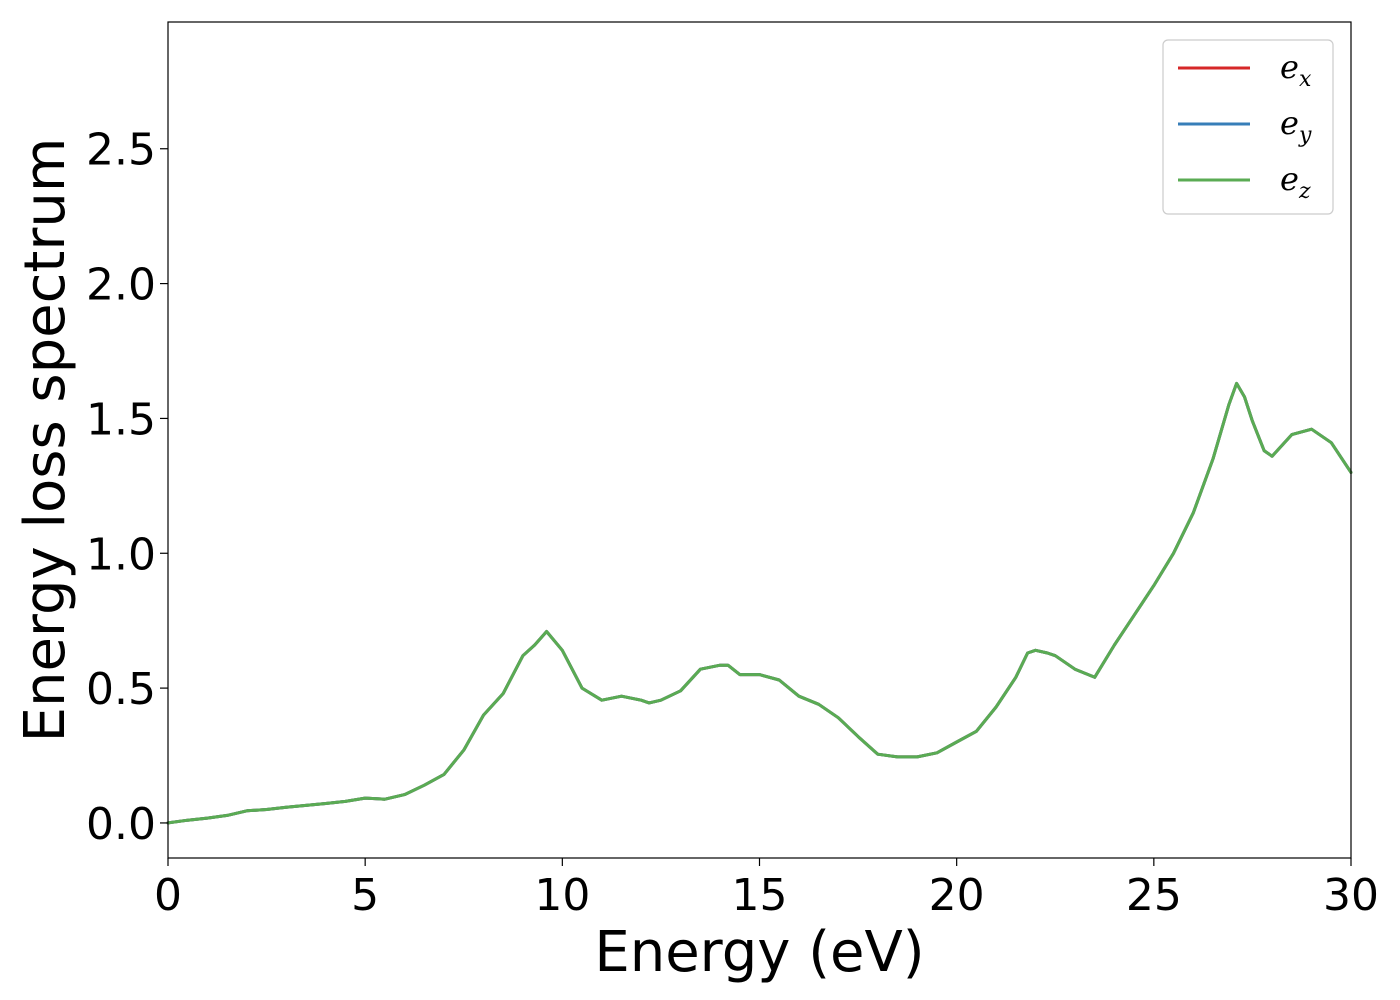 The height and width of the screenshot is (1000, 1400). Describe the element at coordinates (760, 895) in the screenshot. I see `x-tick-label: 15` at that location.